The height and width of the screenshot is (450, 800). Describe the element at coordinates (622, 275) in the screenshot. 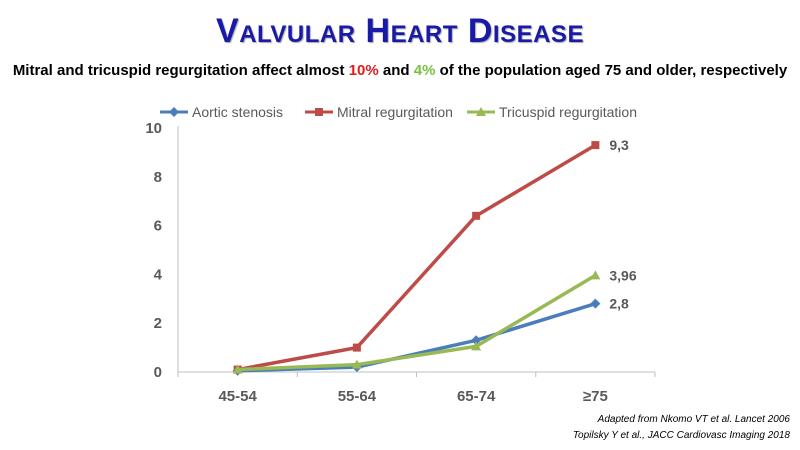

I see `data-label-2: 3,96` at that location.